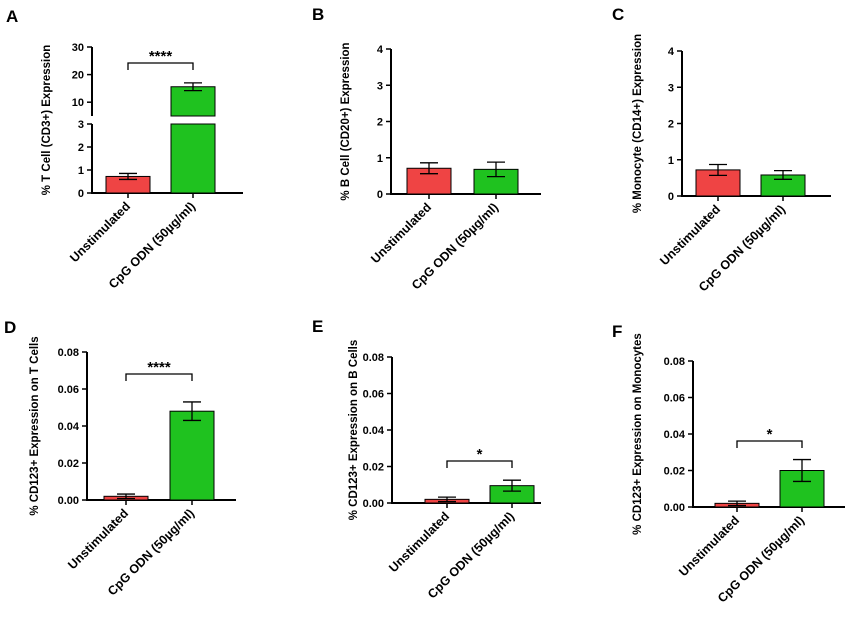 This screenshot has width=850, height=619. Describe the element at coordinates (618, 14) in the screenshot. I see `panel-label-c: C` at that location.